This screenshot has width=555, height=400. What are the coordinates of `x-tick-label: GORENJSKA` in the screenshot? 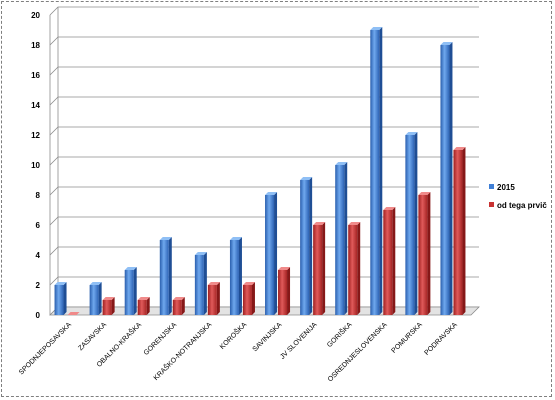 It's located at (161, 339).